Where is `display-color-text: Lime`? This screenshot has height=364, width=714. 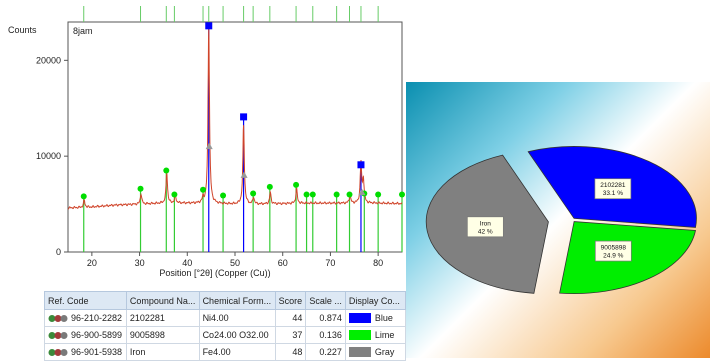 display-color-text: Lime is located at coordinates (384, 334).